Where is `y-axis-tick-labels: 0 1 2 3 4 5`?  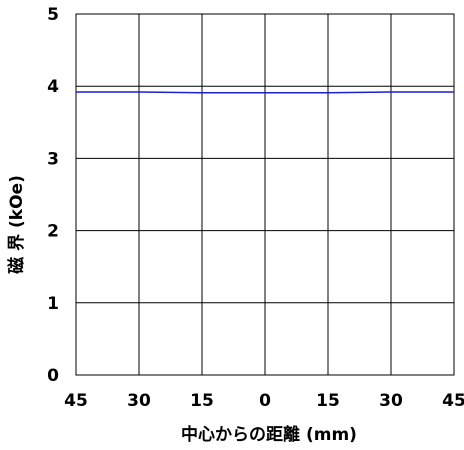
y-axis-tick-labels: 0 1 2 3 4 5 is located at coordinates (53, 195).